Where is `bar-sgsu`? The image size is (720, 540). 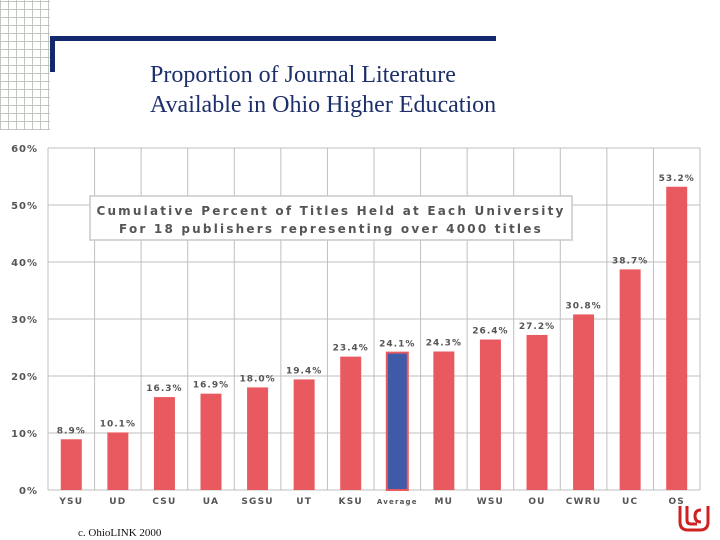 bar-sgsu is located at coordinates (258, 438).